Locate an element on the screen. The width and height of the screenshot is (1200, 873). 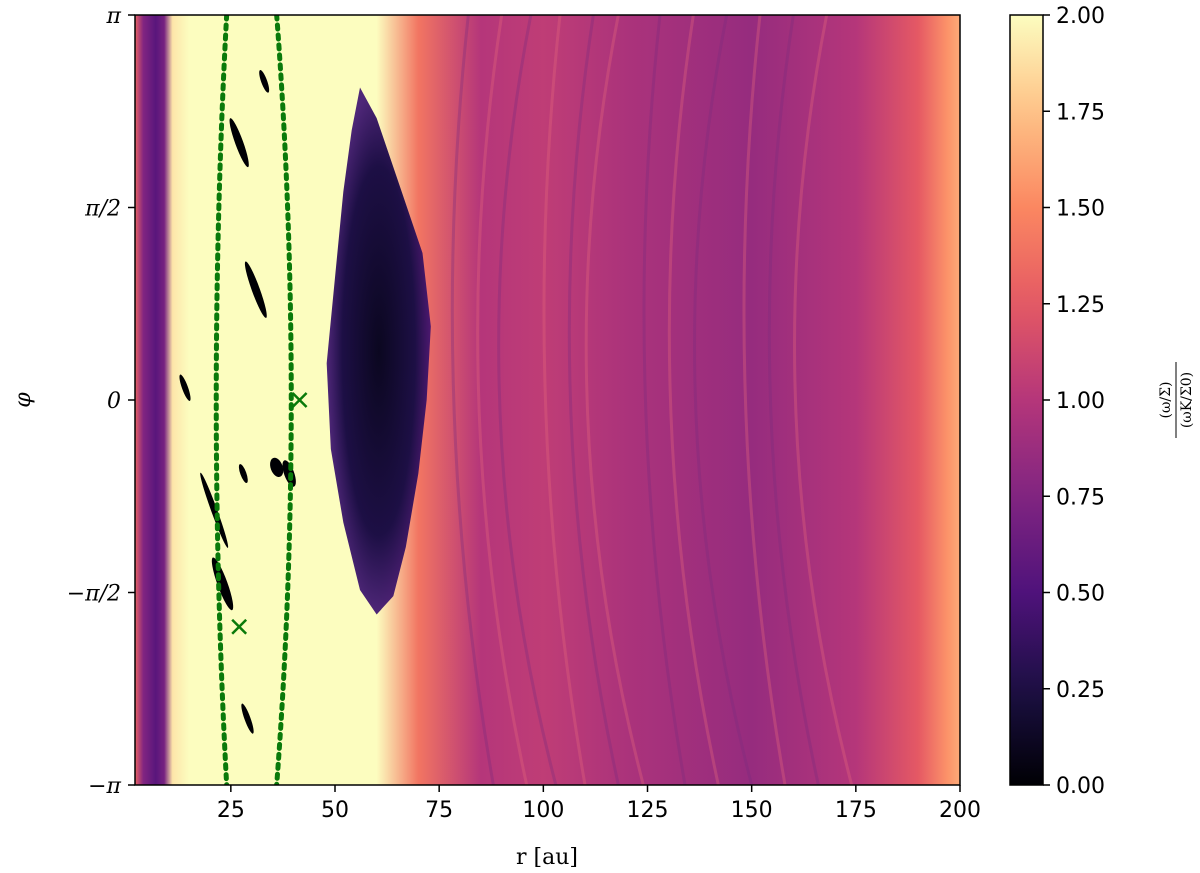
colorbar-tick-label: 0.50 is located at coordinates (1080, 594).